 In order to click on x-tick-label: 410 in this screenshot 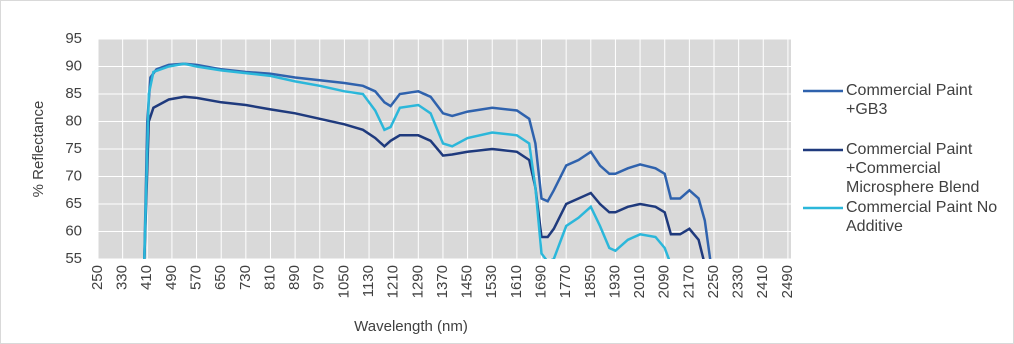, I will do `click(146, 277)`.